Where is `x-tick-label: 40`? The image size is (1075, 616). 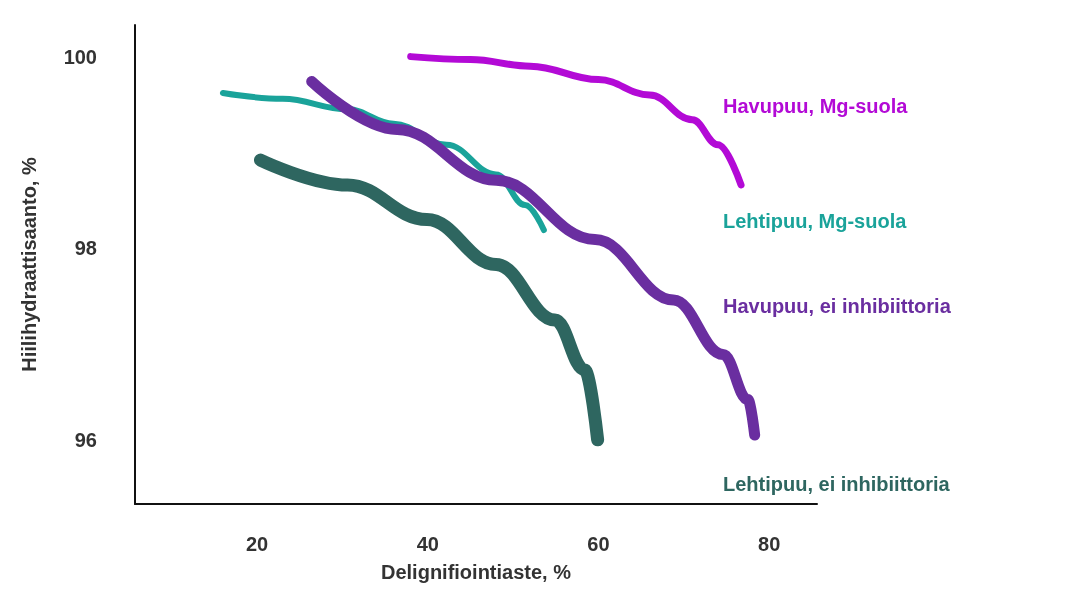 x-tick-label: 40 is located at coordinates (427, 544).